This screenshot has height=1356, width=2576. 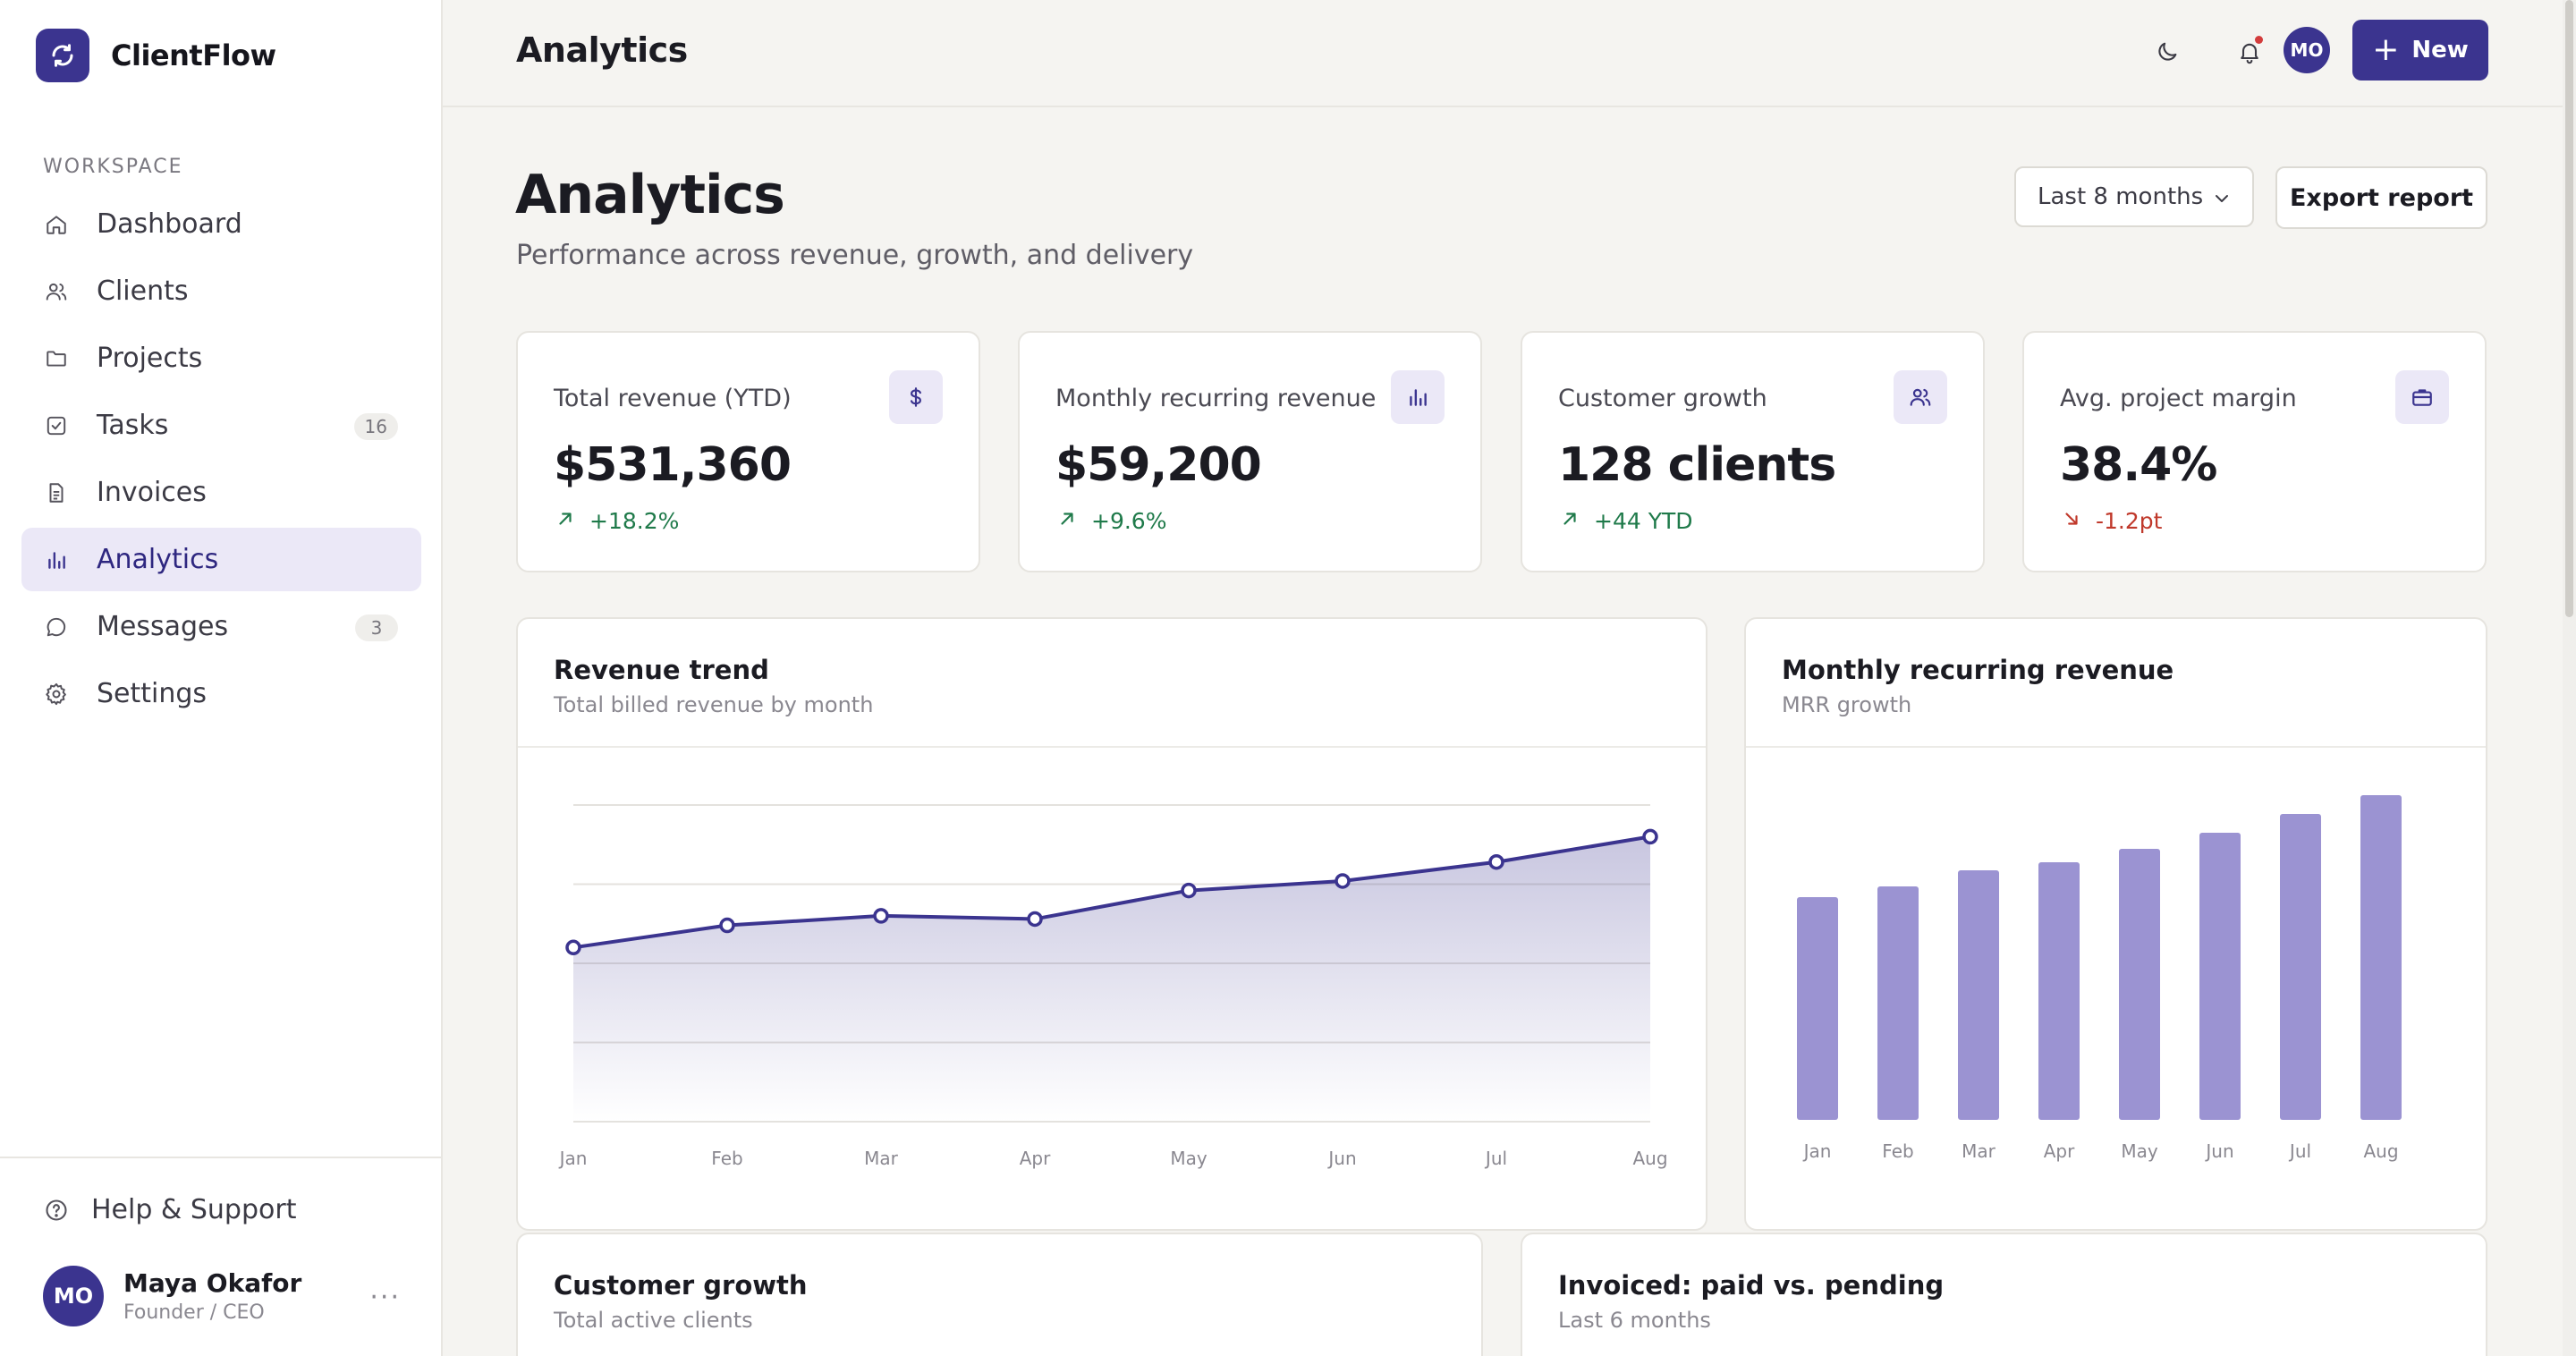 I want to click on card-subtitle: Total billed revenue by month, so click(x=714, y=704).